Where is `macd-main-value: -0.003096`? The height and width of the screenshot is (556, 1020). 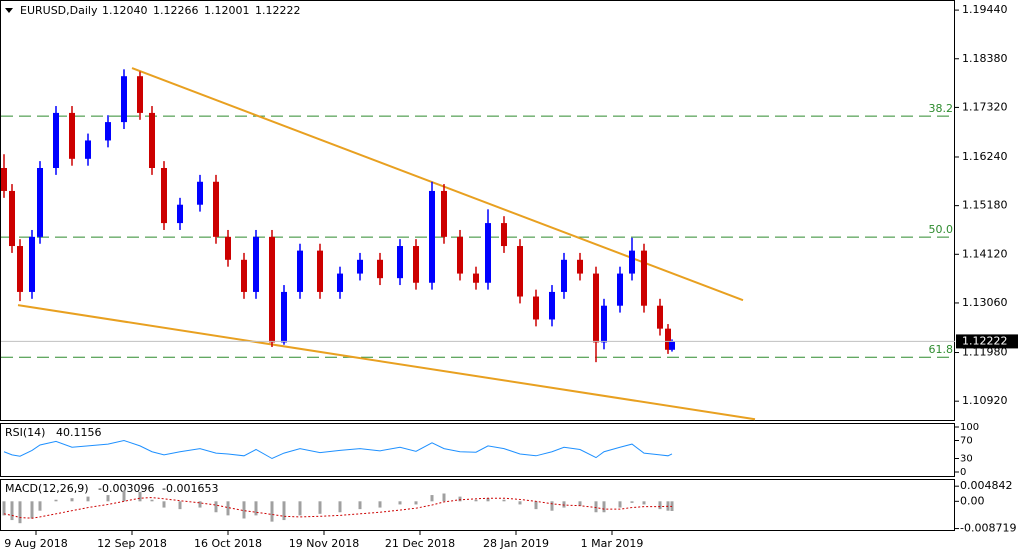 macd-main-value: -0.003096 is located at coordinates (126, 488).